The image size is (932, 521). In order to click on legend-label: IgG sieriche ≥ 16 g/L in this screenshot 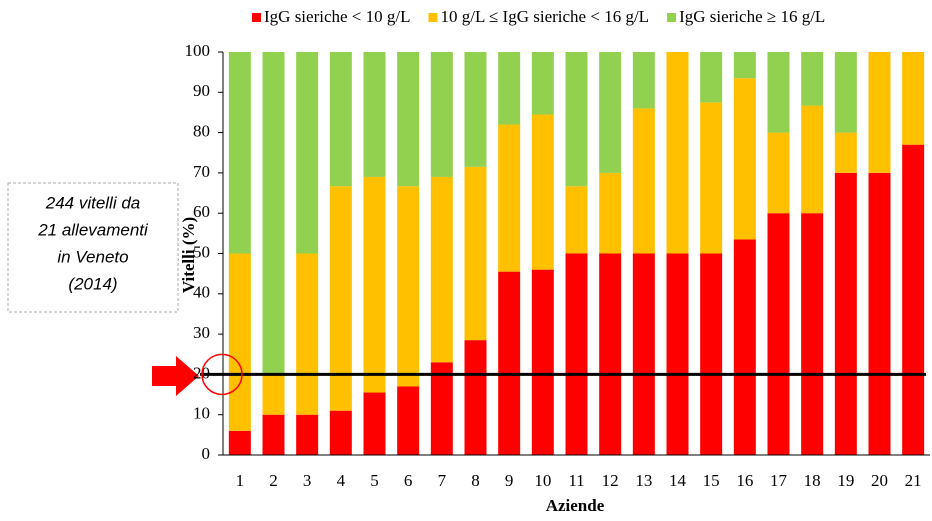, I will do `click(752, 16)`.